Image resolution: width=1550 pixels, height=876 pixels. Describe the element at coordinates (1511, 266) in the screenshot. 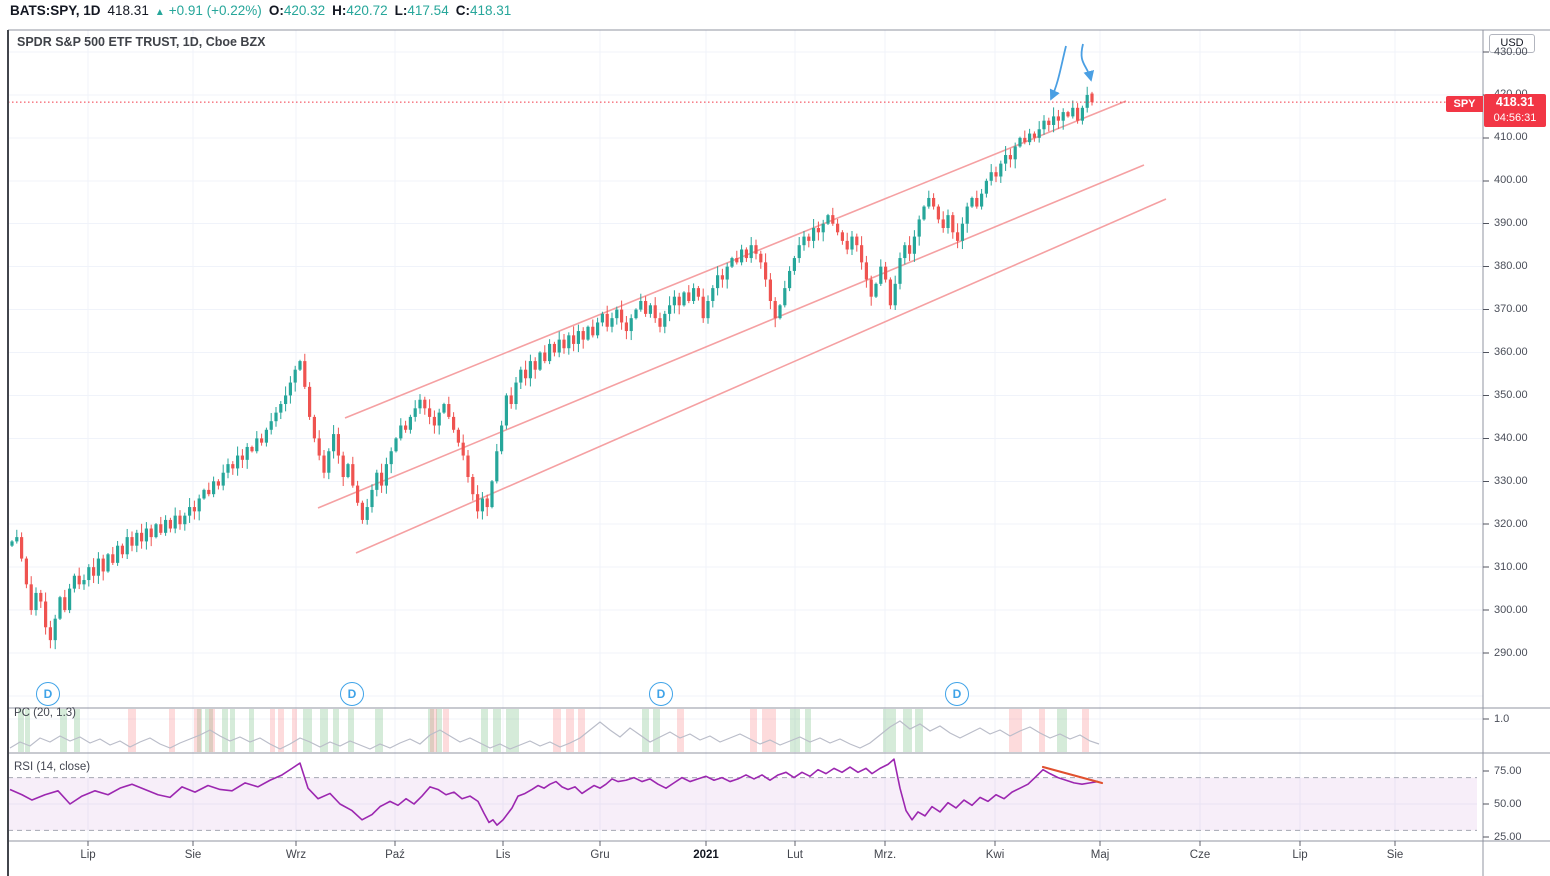

I see `price-tick-label: 380.00` at that location.